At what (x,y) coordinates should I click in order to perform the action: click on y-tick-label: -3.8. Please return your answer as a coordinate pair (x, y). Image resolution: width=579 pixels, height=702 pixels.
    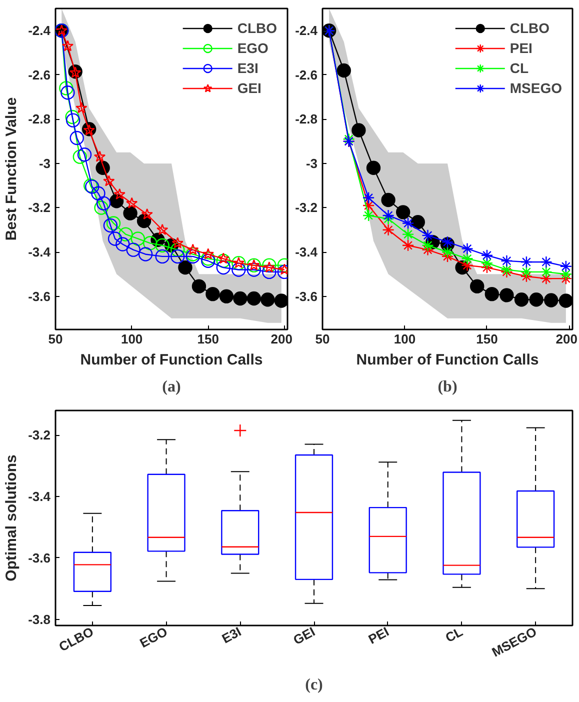
    Looking at the image, I should click on (39, 619).